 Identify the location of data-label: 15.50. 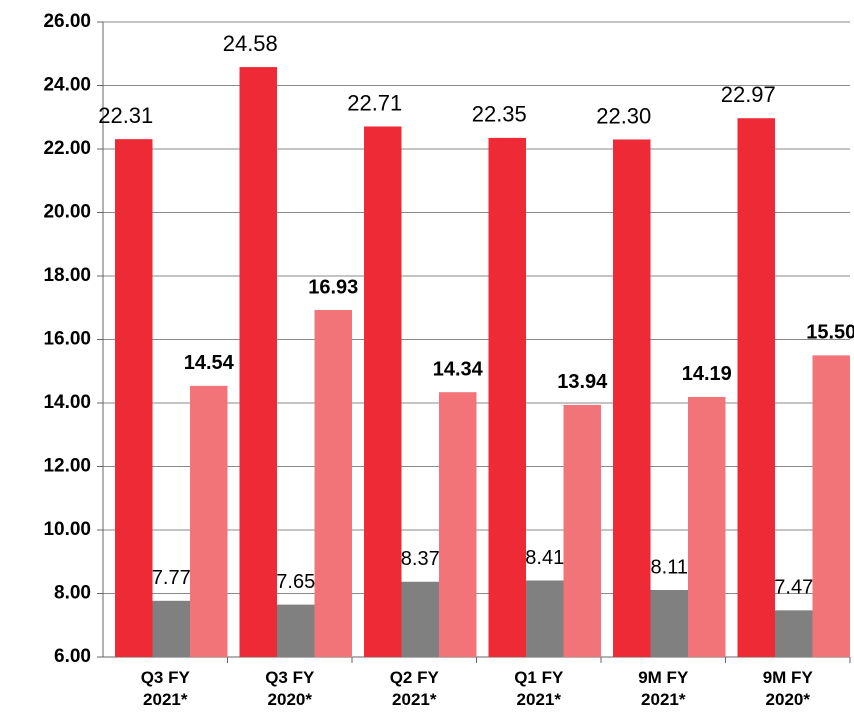
(830, 333).